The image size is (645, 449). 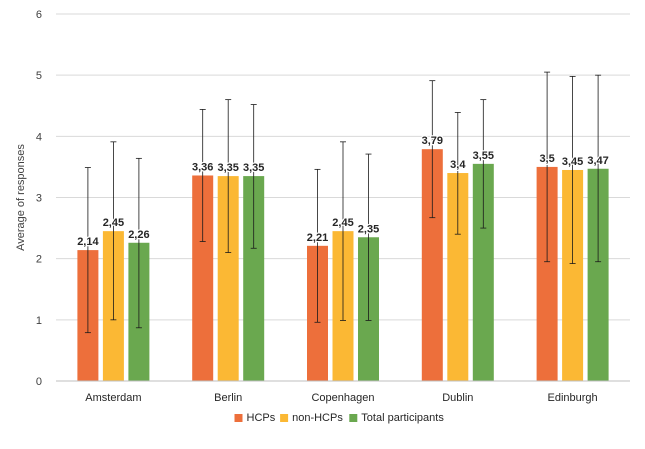 What do you see at coordinates (368, 229) in the screenshot?
I see `data-label: 2,35` at bounding box center [368, 229].